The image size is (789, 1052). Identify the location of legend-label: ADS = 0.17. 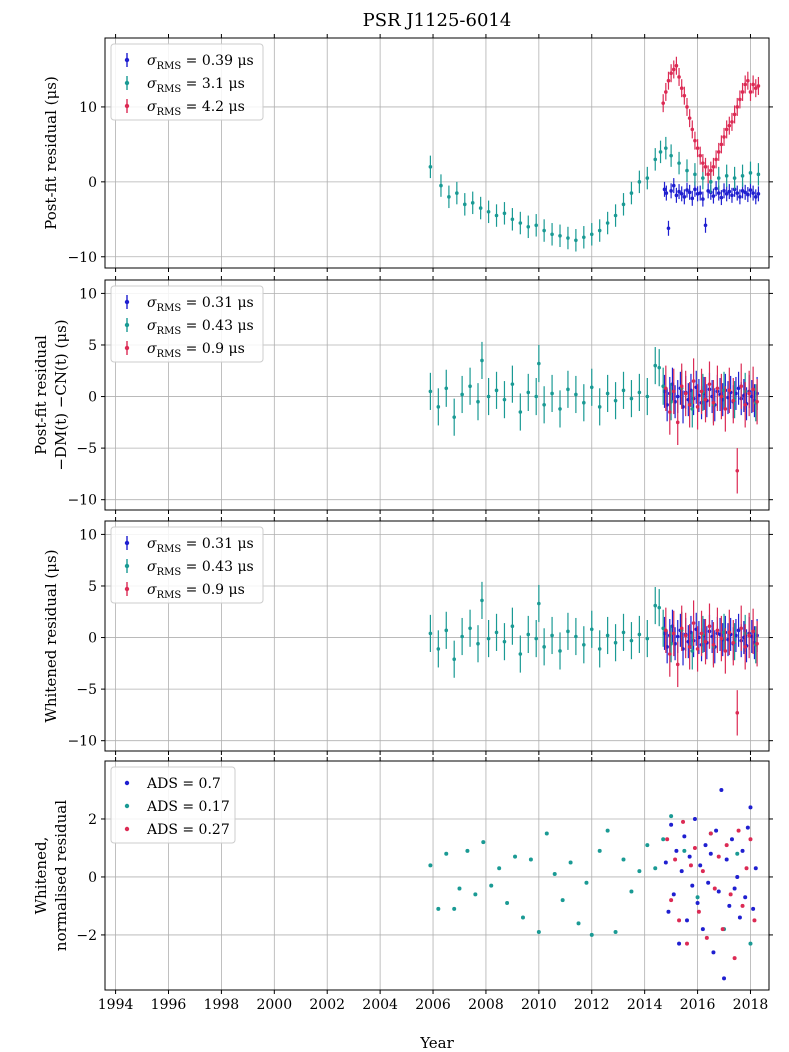
(188, 807).